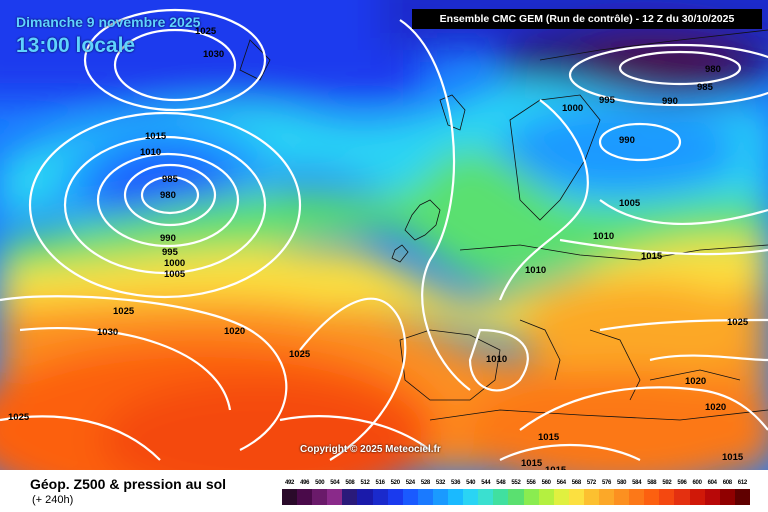 The height and width of the screenshot is (512, 768). What do you see at coordinates (320, 483) in the screenshot?
I see `colorbar-label: 500` at bounding box center [320, 483].